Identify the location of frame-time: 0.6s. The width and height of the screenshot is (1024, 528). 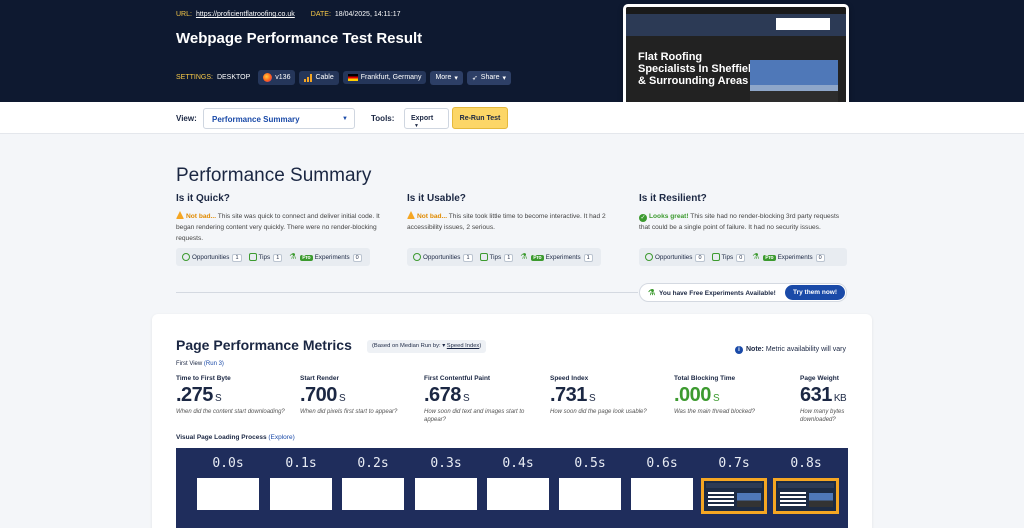
(662, 463).